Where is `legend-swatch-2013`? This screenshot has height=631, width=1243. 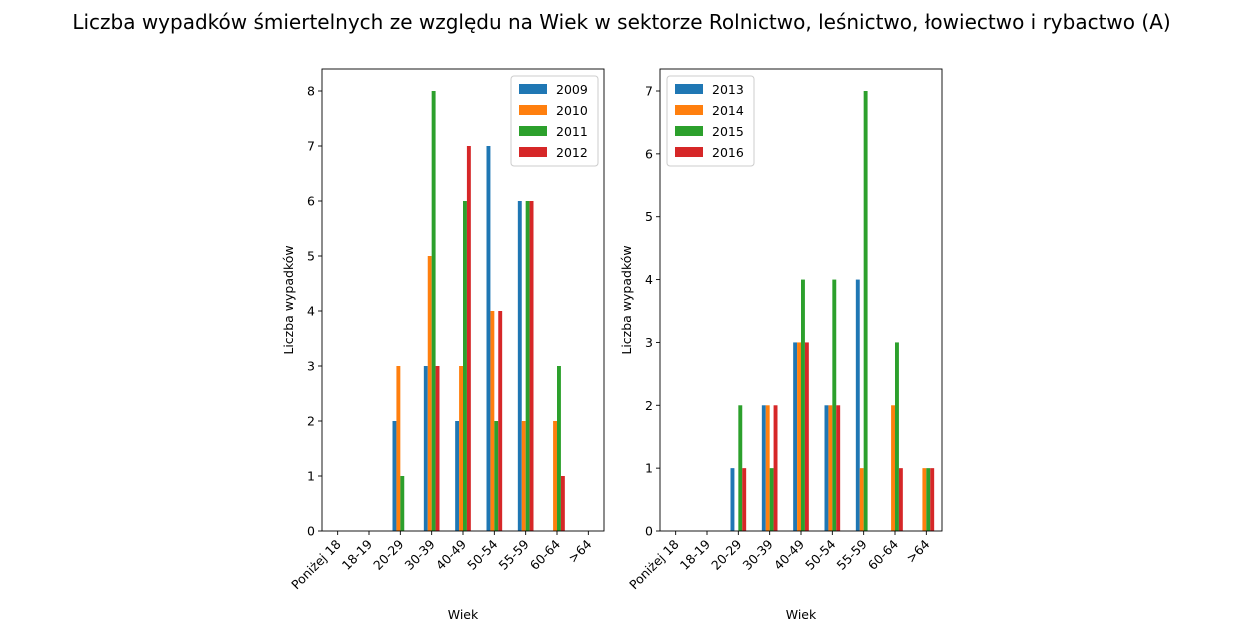 legend-swatch-2013 is located at coordinates (689, 89).